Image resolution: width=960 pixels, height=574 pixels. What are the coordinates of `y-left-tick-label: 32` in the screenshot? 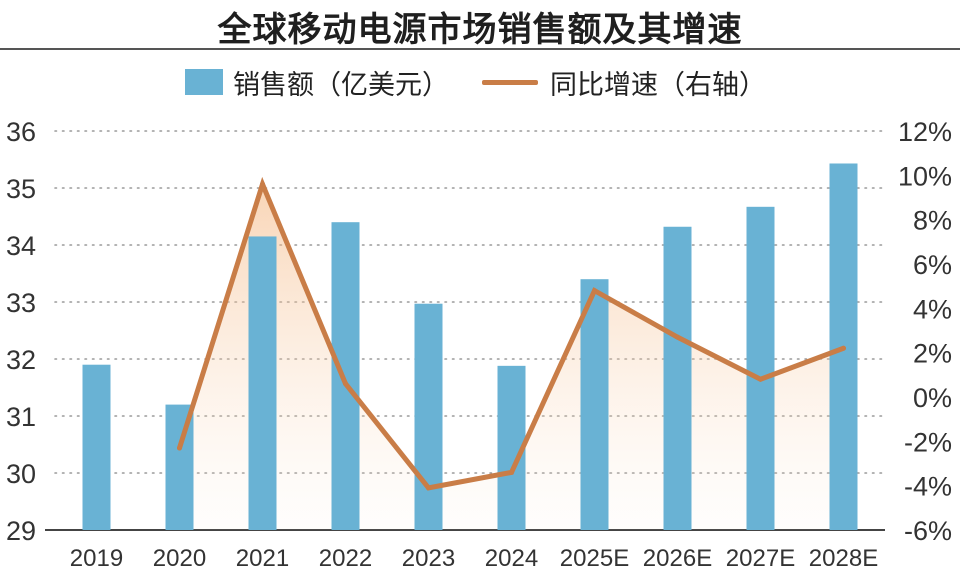 It's located at (21, 360).